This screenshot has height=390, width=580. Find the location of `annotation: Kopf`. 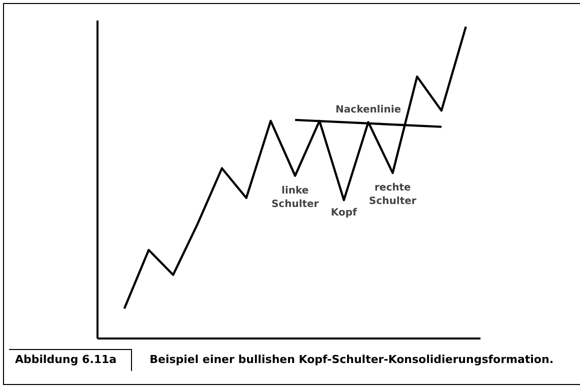

annotation: Kopf is located at coordinates (344, 213).